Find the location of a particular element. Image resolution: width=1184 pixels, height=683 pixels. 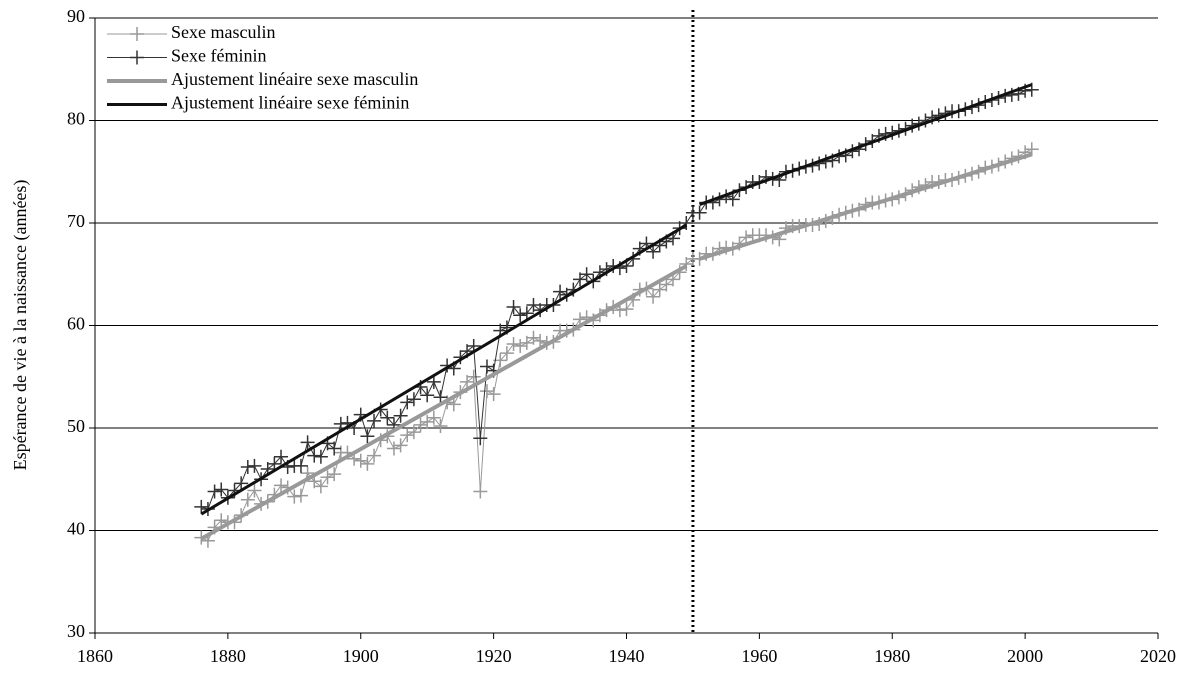

legend-label: Ajustement linéaire sexe masculin is located at coordinates (294, 79).